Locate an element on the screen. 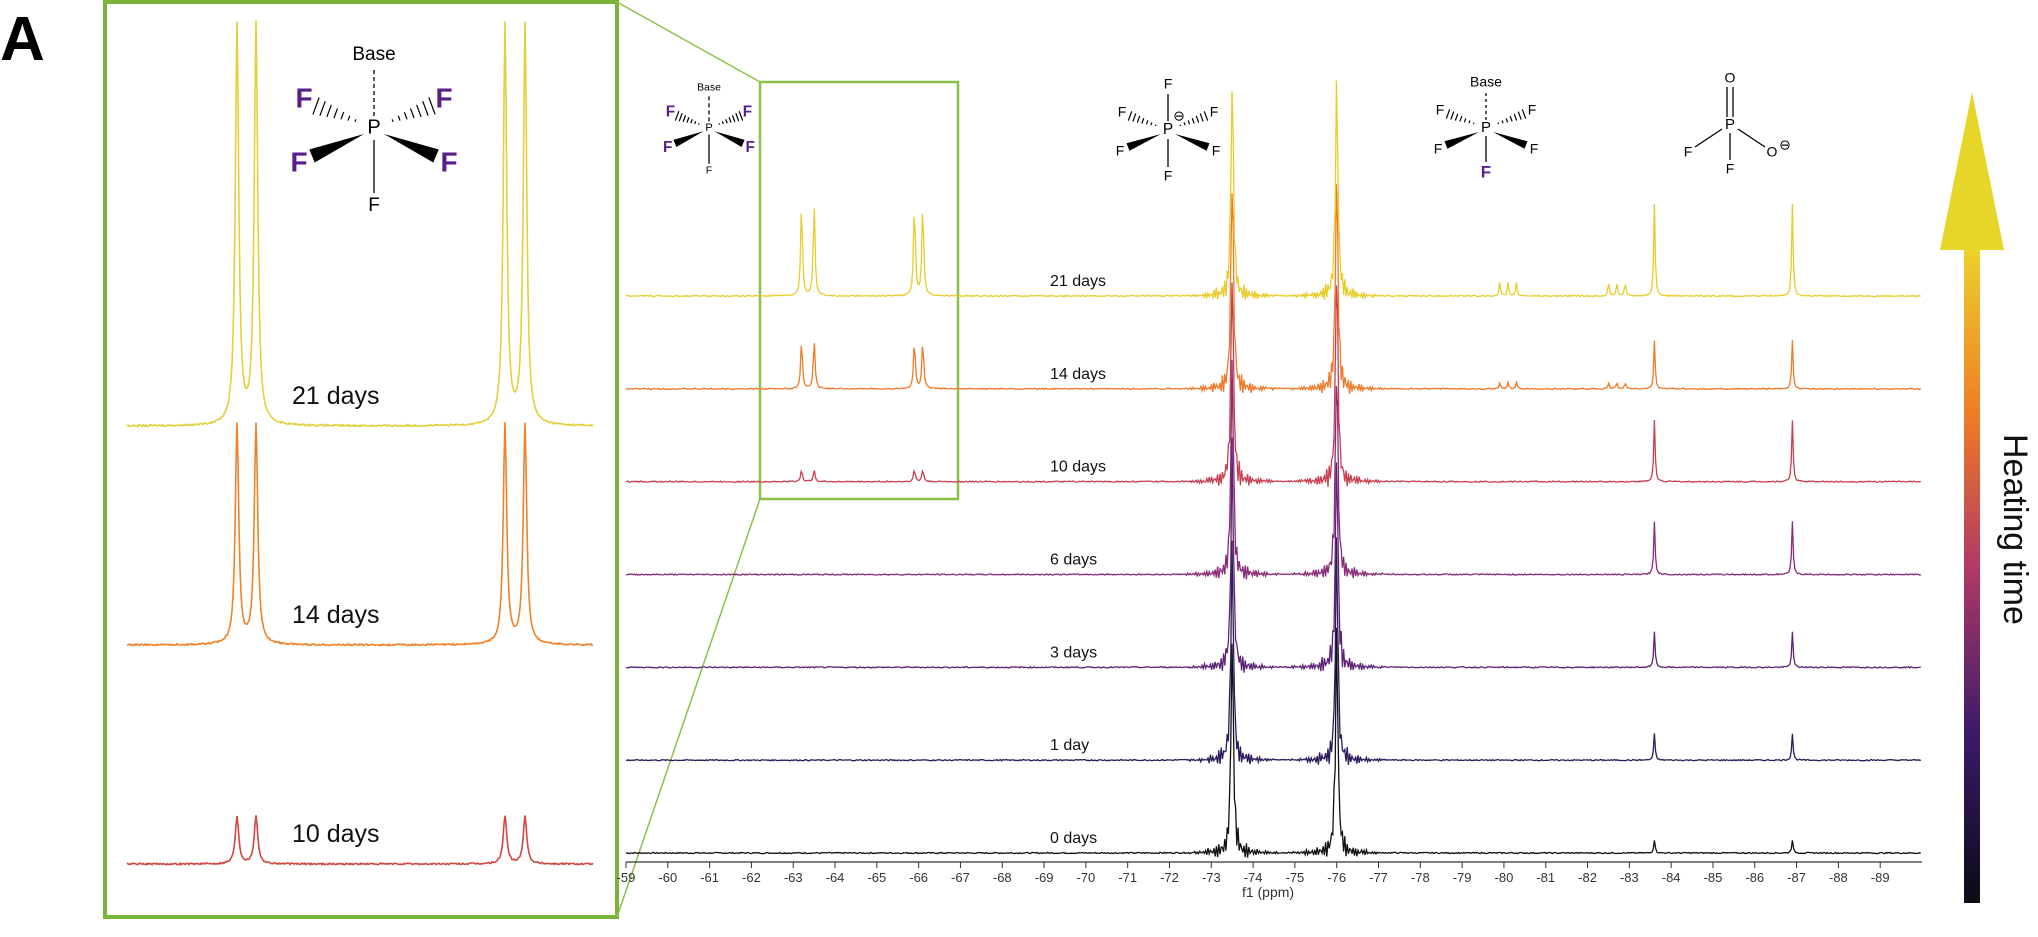 This screenshot has width=2038, height=937. spectrum-line is located at coordinates (1273, 289).